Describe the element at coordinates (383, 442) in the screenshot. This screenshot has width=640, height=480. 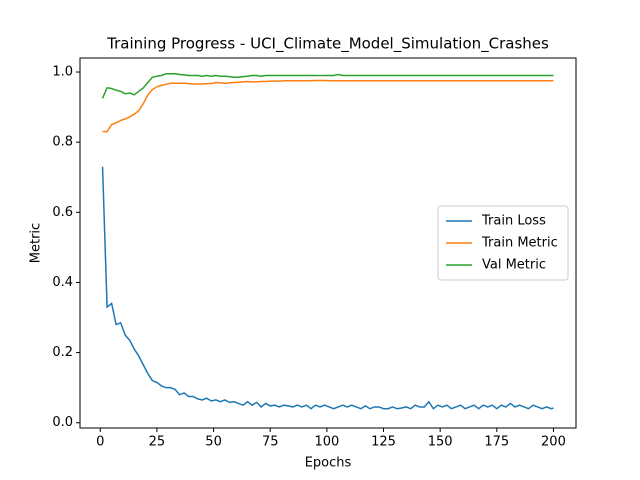
I see `x-tick-label: 125` at that location.